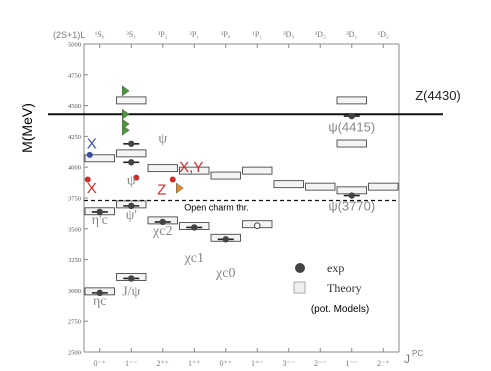  What do you see at coordinates (344, 288) in the screenshot?
I see `legend-theory-label: Theory` at bounding box center [344, 288].